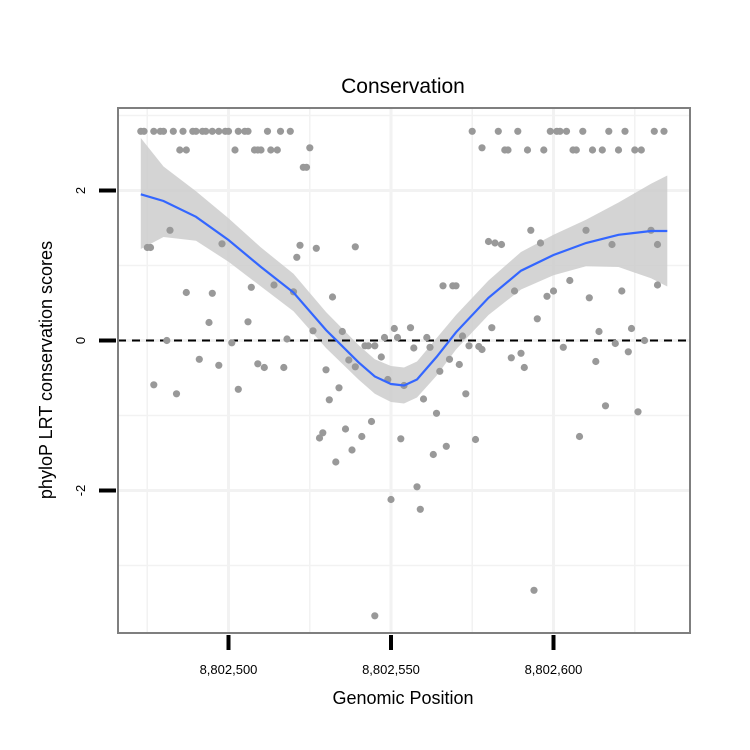 The height and width of the screenshot is (750, 750). What do you see at coordinates (46, 370) in the screenshot?
I see `y-axis-title: phyloP LRT conservation scores` at bounding box center [46, 370].